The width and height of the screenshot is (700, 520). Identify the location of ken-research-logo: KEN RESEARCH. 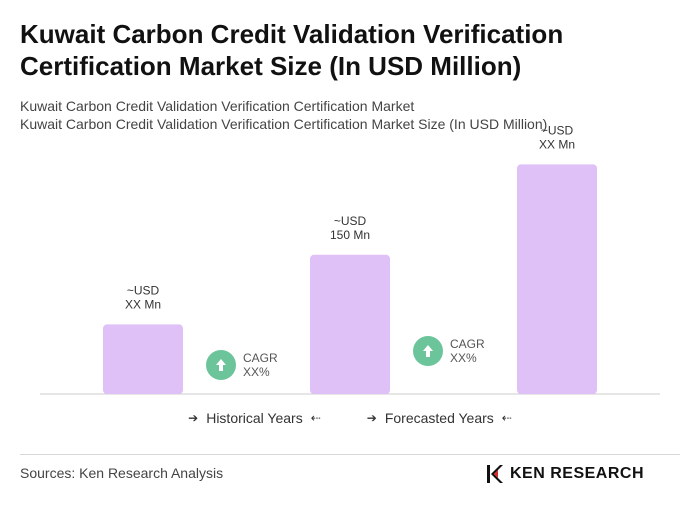
(565, 474).